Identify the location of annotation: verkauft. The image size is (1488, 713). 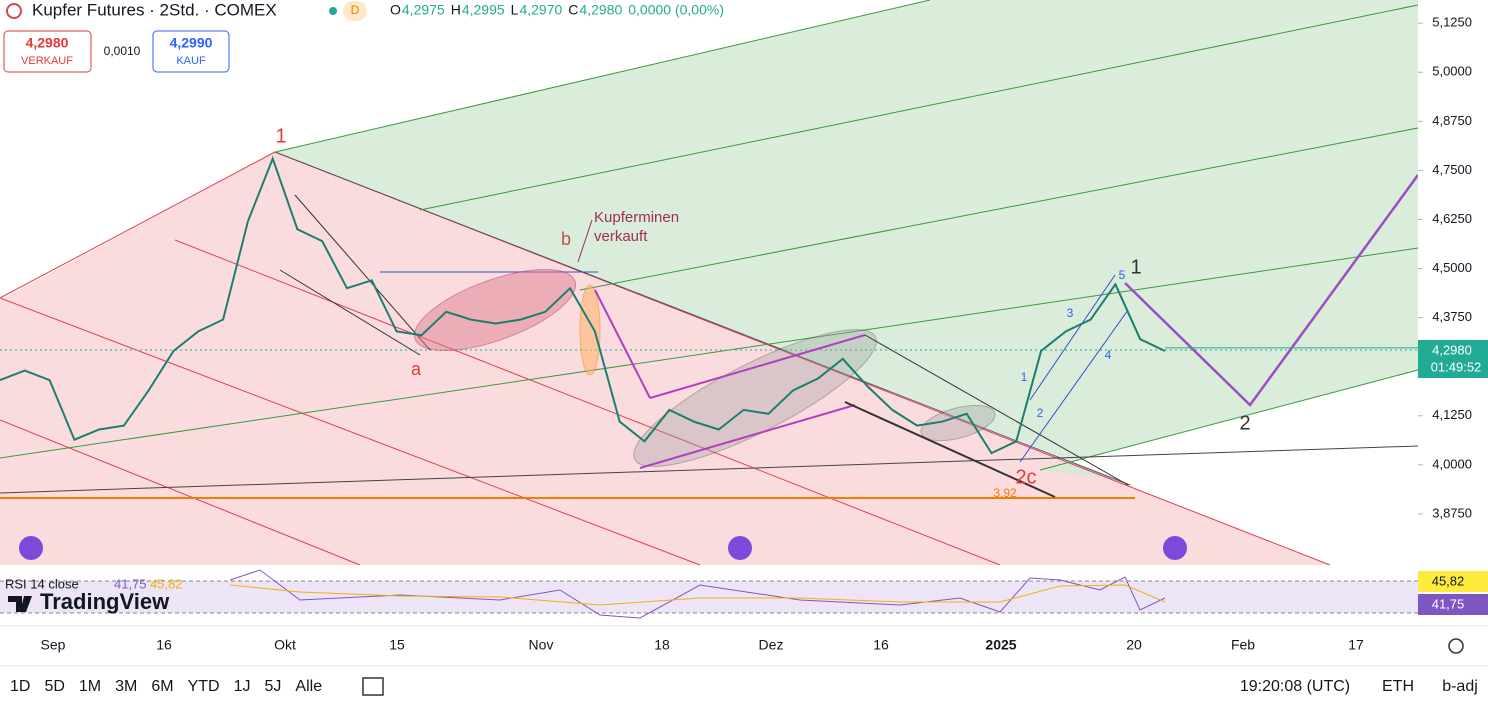
(621, 236).